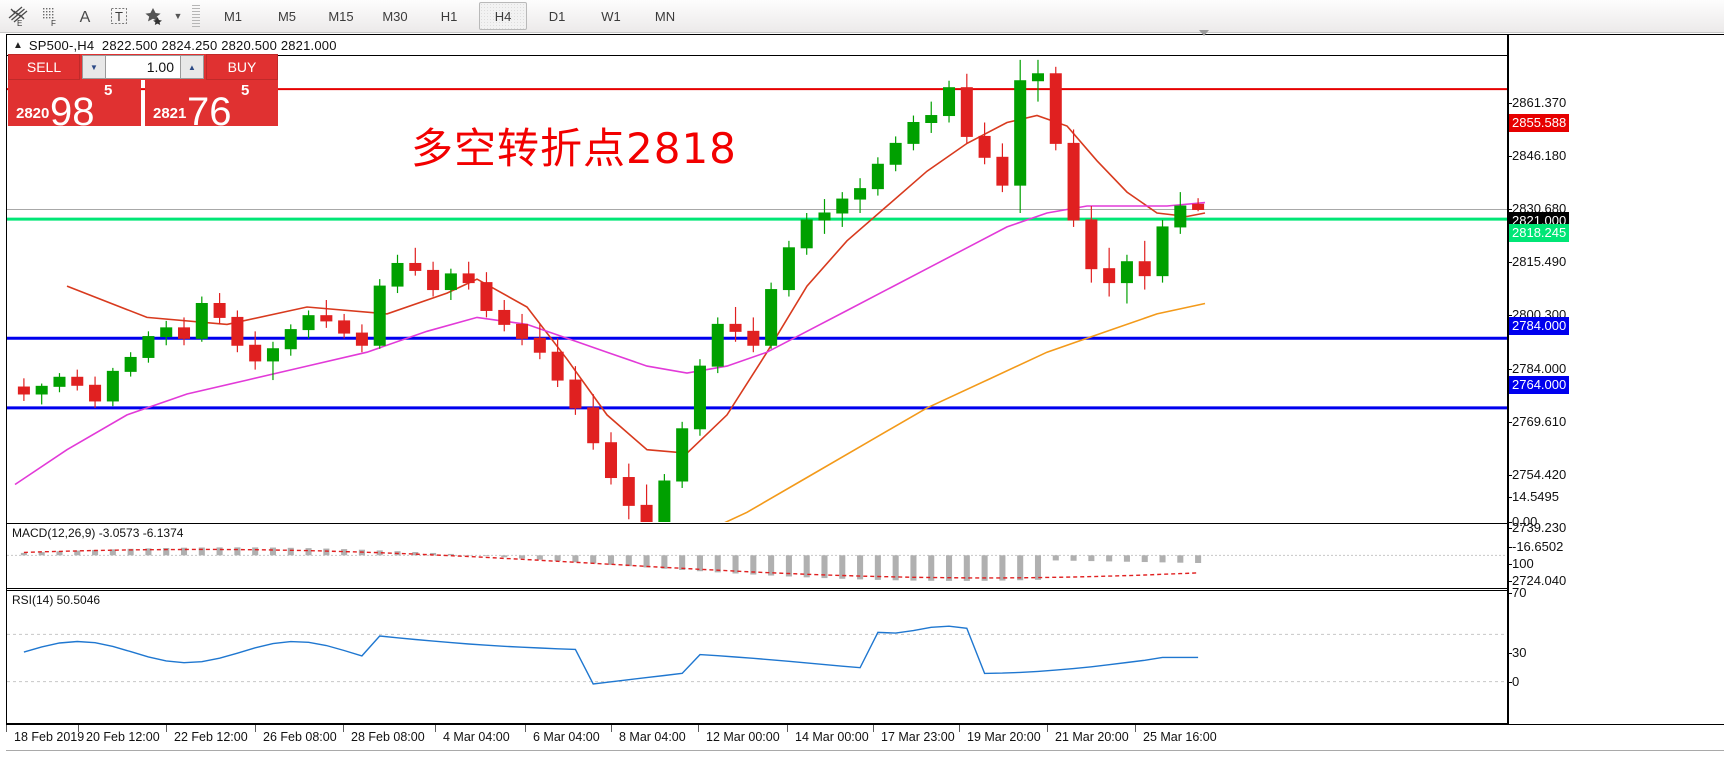  I want to click on sell-price-display: 2820 98 5, so click(74, 106).